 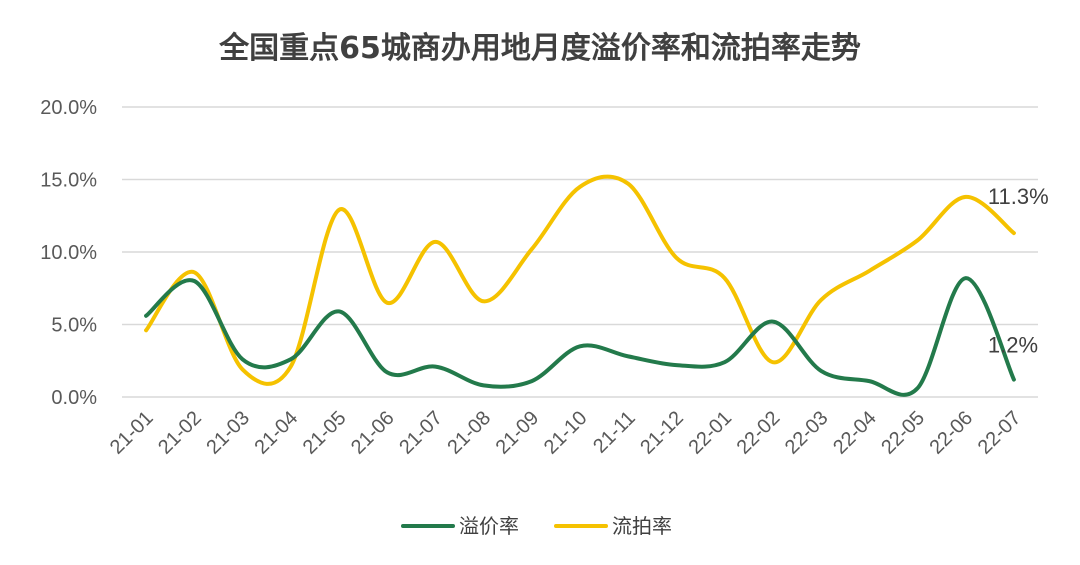 What do you see at coordinates (807, 433) in the screenshot?
I see `x-tick-label: 22-03` at bounding box center [807, 433].